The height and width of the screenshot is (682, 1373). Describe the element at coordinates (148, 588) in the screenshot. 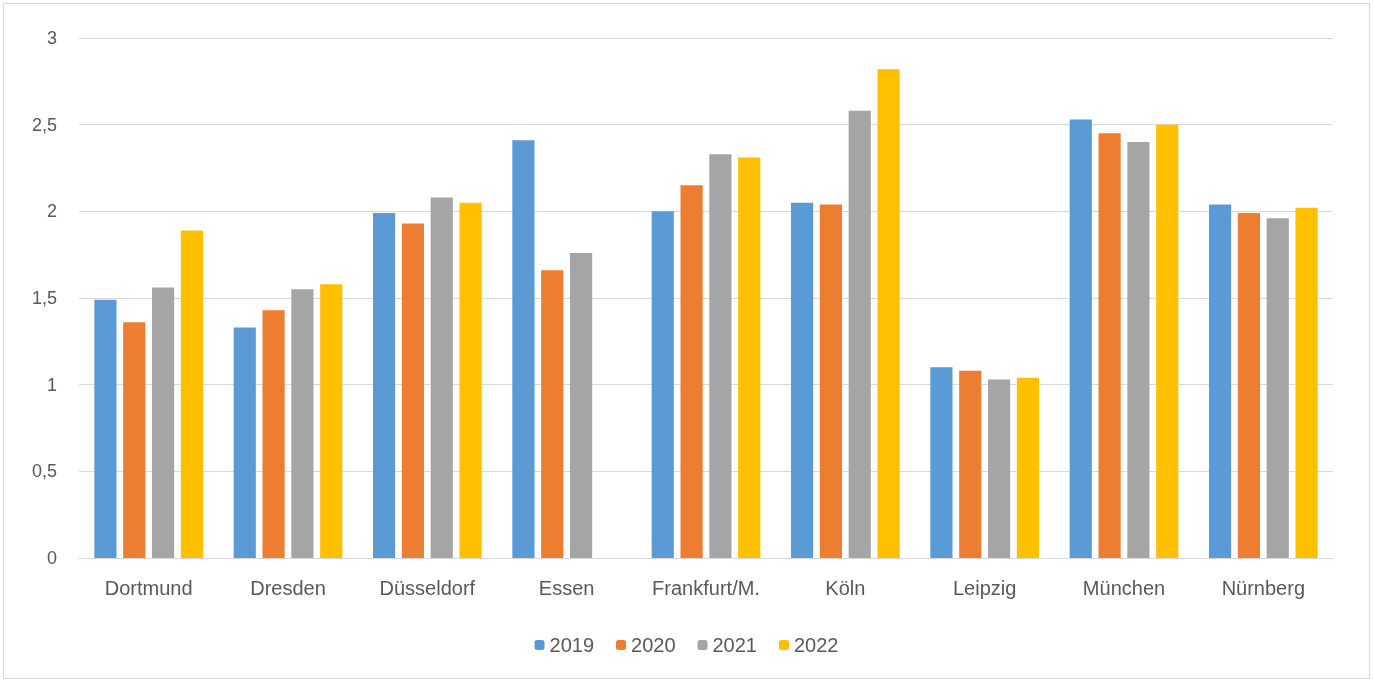

I see `x-tick-label: Dortmund` at that location.